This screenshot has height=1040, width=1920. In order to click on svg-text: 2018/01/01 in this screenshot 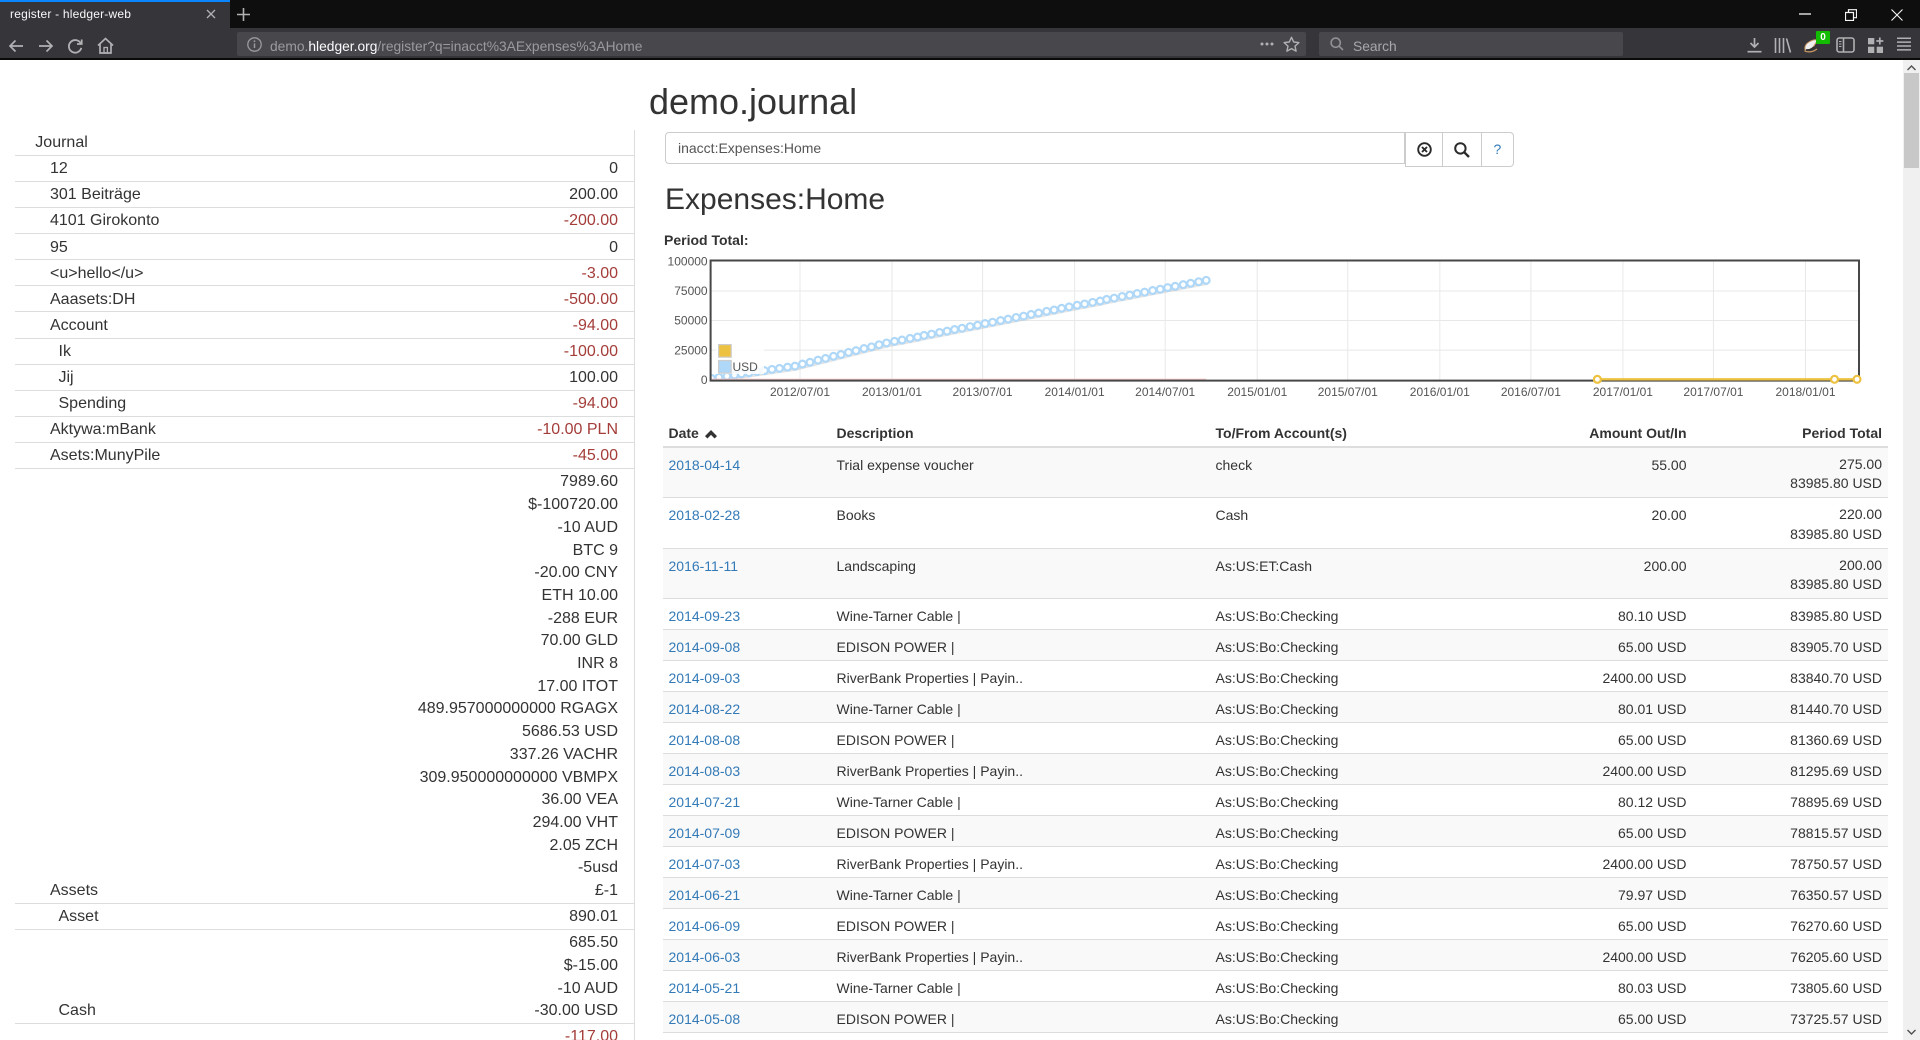, I will do `click(1805, 392)`.